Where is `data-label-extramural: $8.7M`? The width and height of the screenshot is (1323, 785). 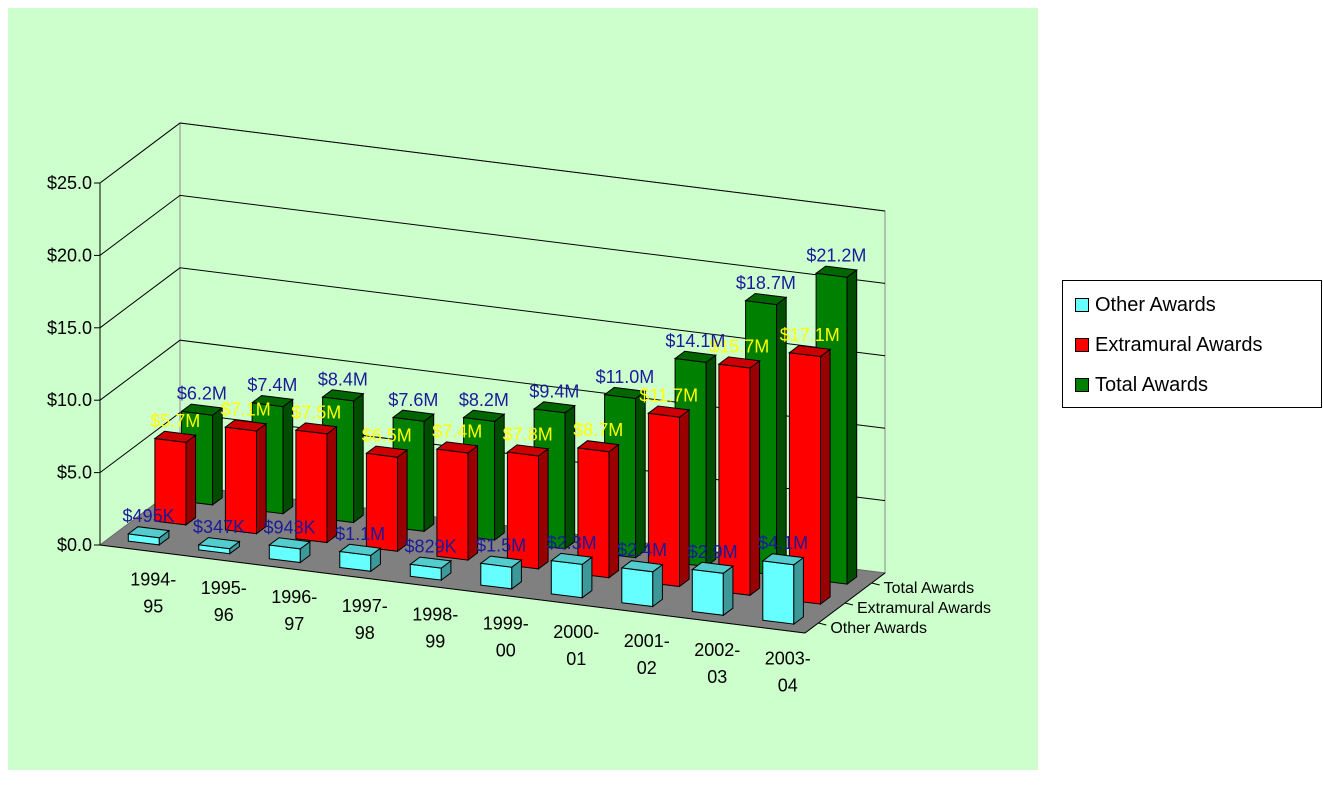 data-label-extramural: $8.7M is located at coordinates (598, 430).